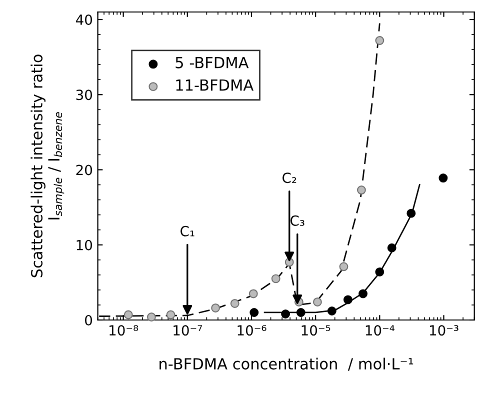 The height and width of the screenshot is (400, 489). Describe the element at coordinates (297, 220) in the screenshot. I see `annotation: C₃` at that location.